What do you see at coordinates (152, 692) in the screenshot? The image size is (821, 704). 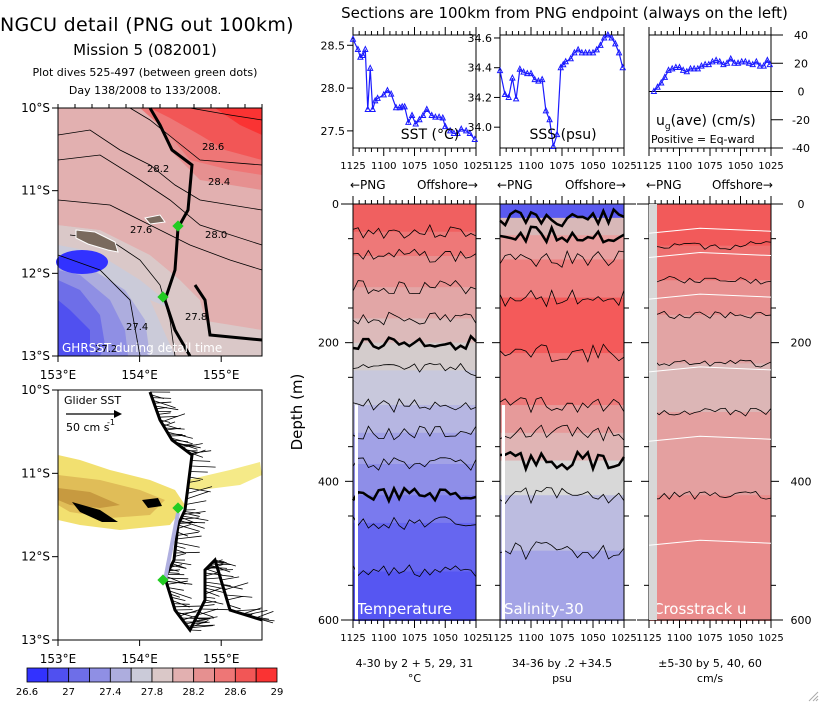 I see `colorbar-label: 27.8` at bounding box center [152, 692].